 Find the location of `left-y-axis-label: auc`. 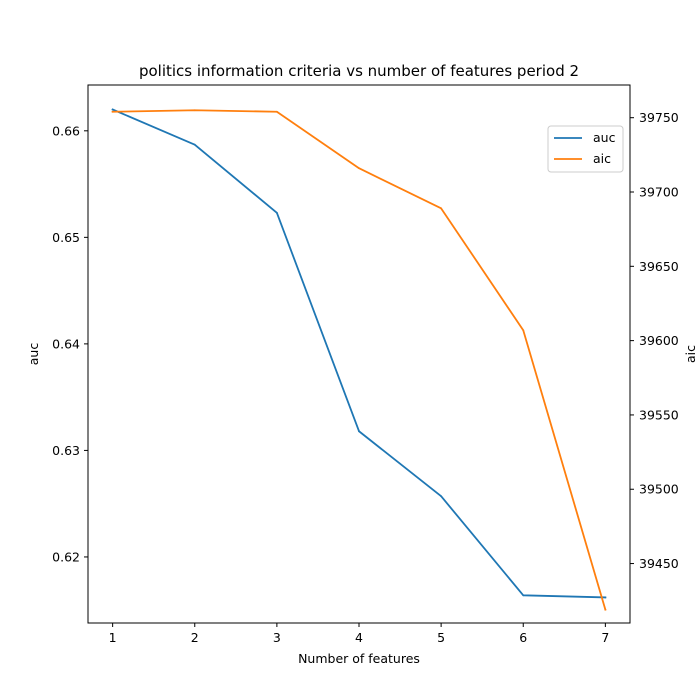

left-y-axis-label: auc is located at coordinates (33, 354).